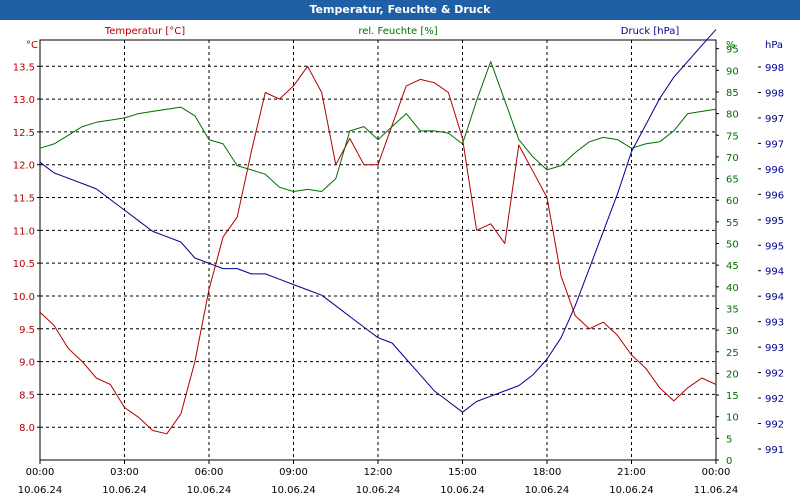 This screenshot has width=800, height=500. What do you see at coordinates (24, 133) in the screenshot?
I see `temp-tick-9: 12.5` at bounding box center [24, 133].